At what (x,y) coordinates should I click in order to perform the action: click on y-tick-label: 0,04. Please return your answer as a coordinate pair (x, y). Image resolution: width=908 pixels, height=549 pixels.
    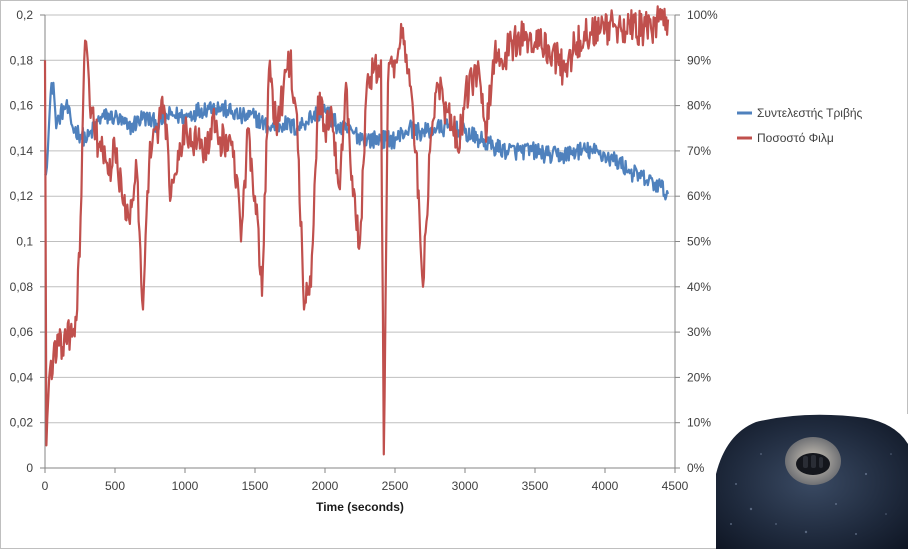
    Looking at the image, I should click on (22, 377).